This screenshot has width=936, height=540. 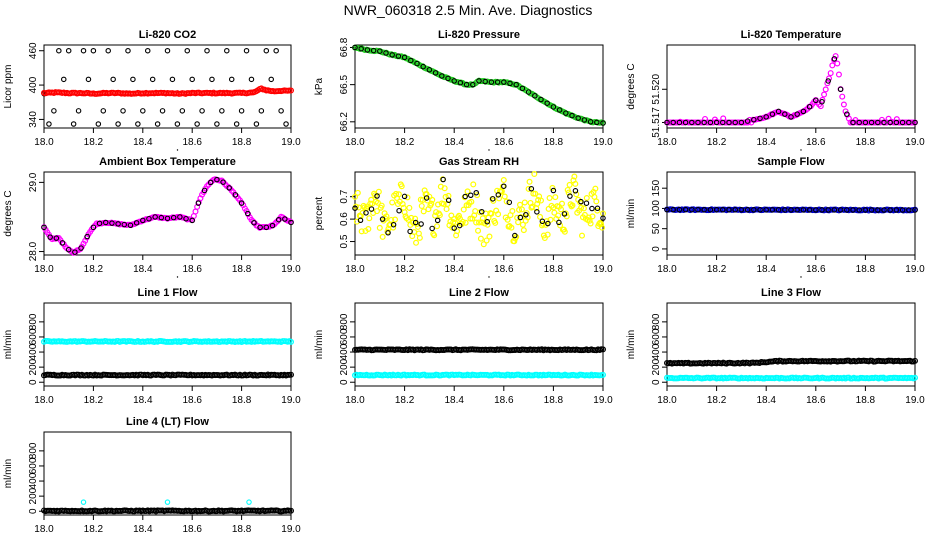 I want to click on series-rh, so click(x=479, y=209).